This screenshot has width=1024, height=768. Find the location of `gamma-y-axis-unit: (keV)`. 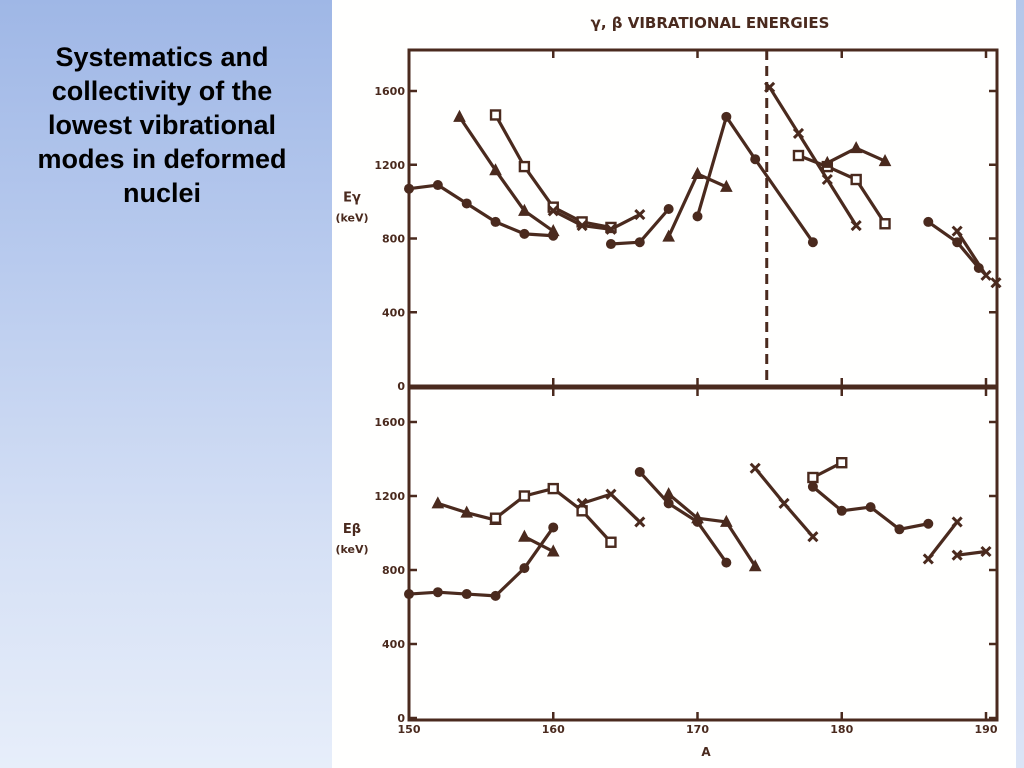

gamma-y-axis-unit: (keV) is located at coordinates (351, 218).